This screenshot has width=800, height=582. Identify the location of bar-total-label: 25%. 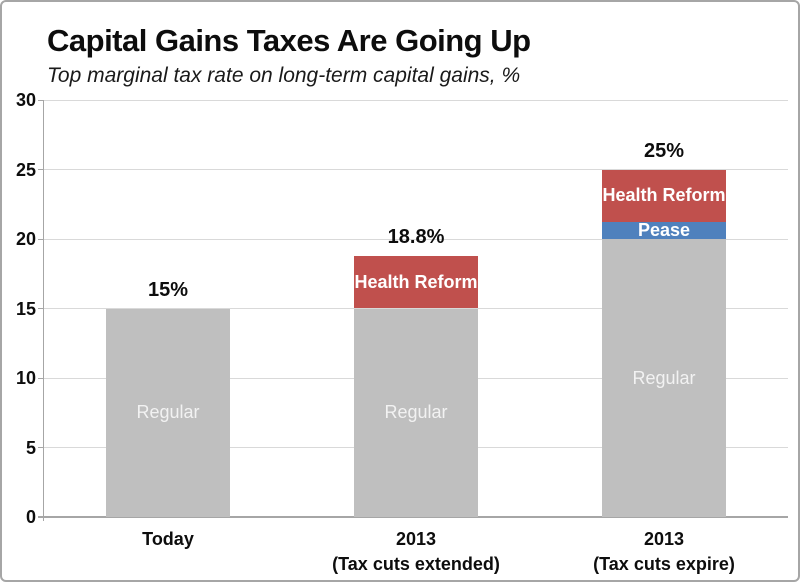
(664, 150).